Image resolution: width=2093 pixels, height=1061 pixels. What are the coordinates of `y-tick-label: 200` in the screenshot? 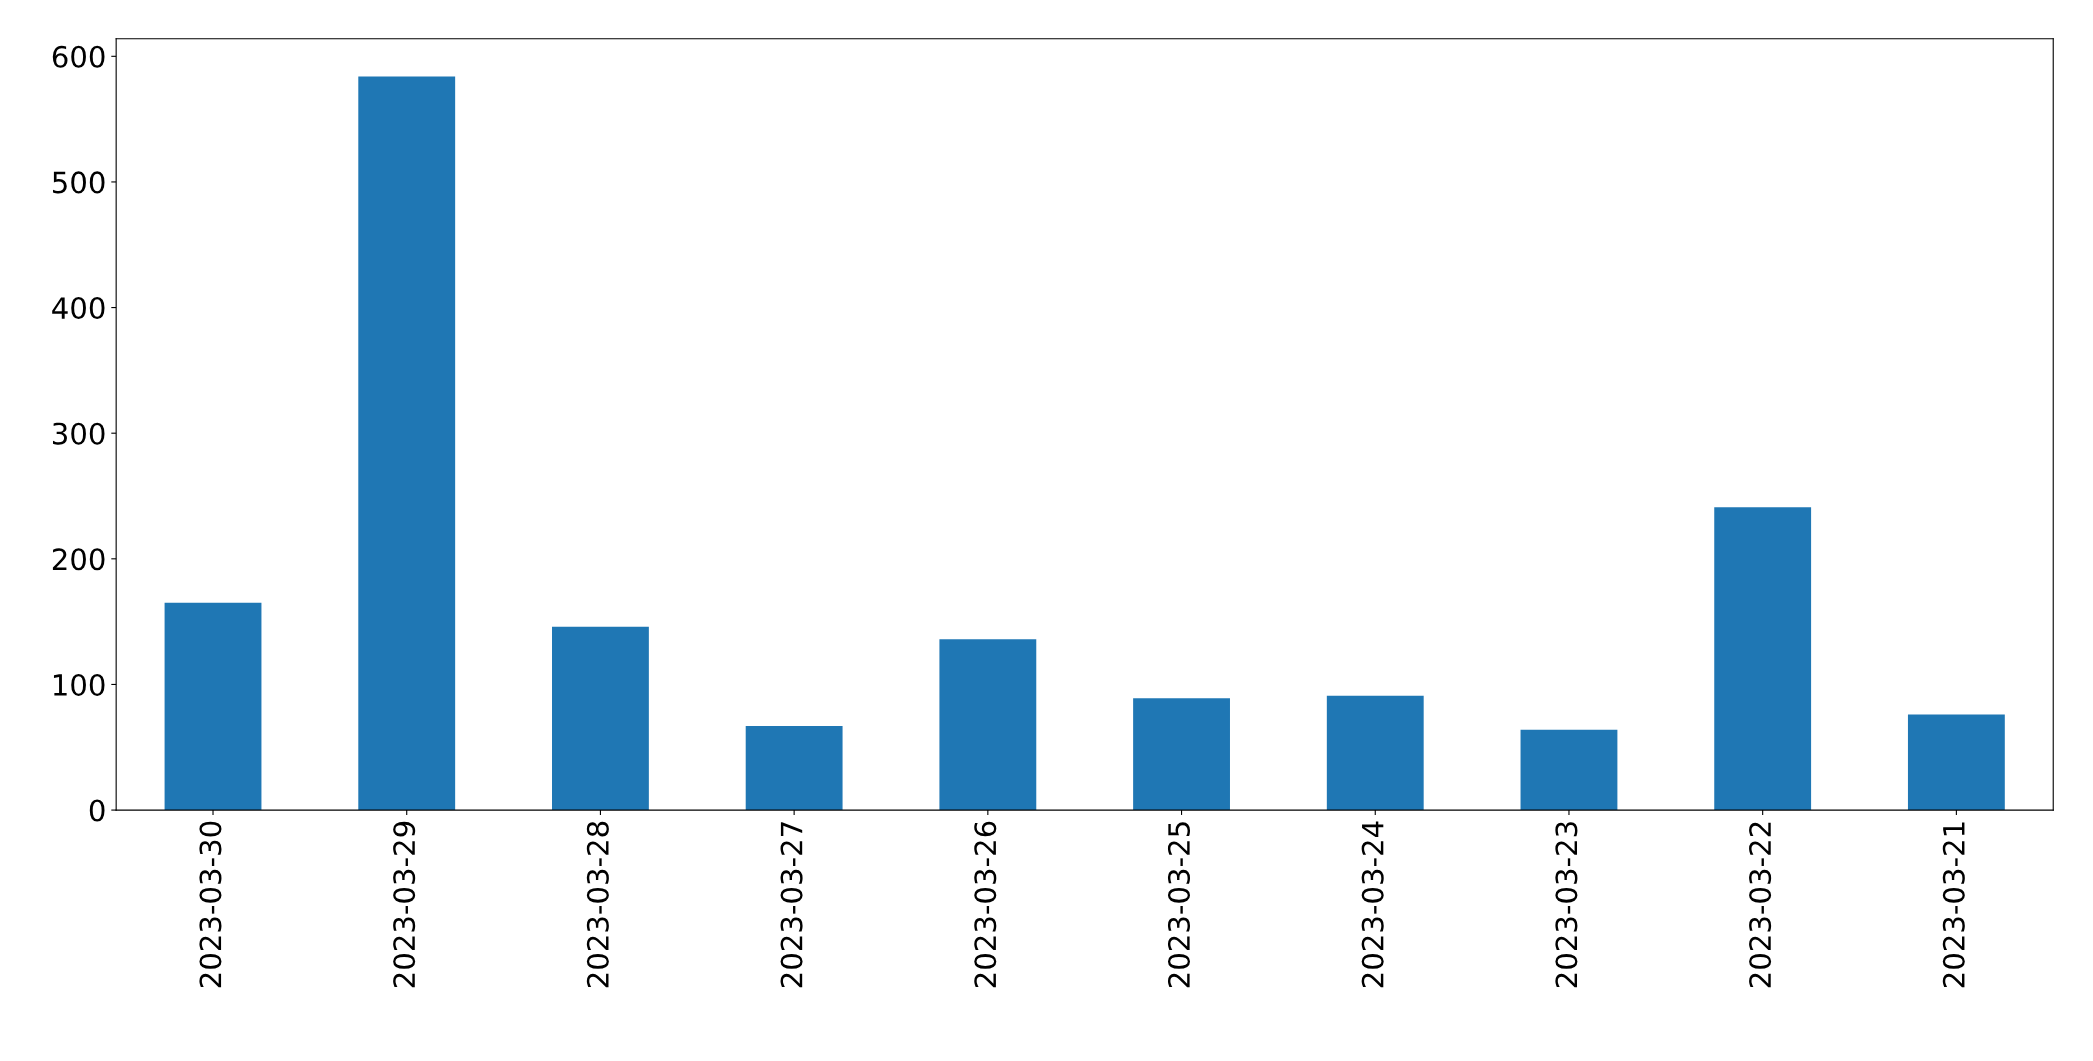 It's located at (78, 559).